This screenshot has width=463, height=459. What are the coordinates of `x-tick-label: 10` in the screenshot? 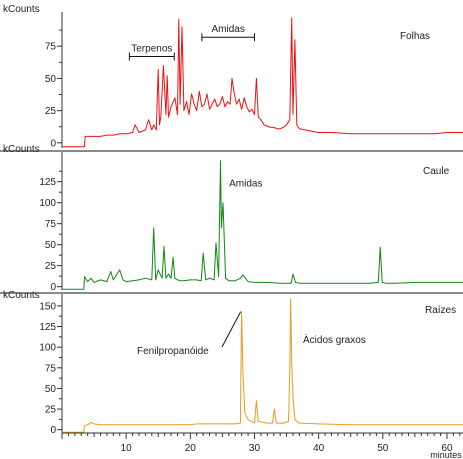 It's located at (127, 448).